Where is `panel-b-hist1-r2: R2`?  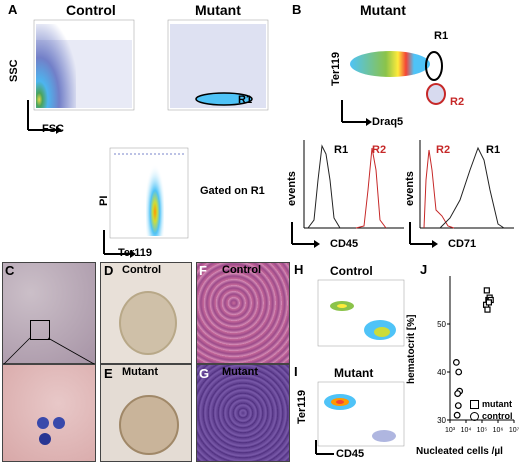 panel-b-hist1-r2: R2 is located at coordinates (379, 150).